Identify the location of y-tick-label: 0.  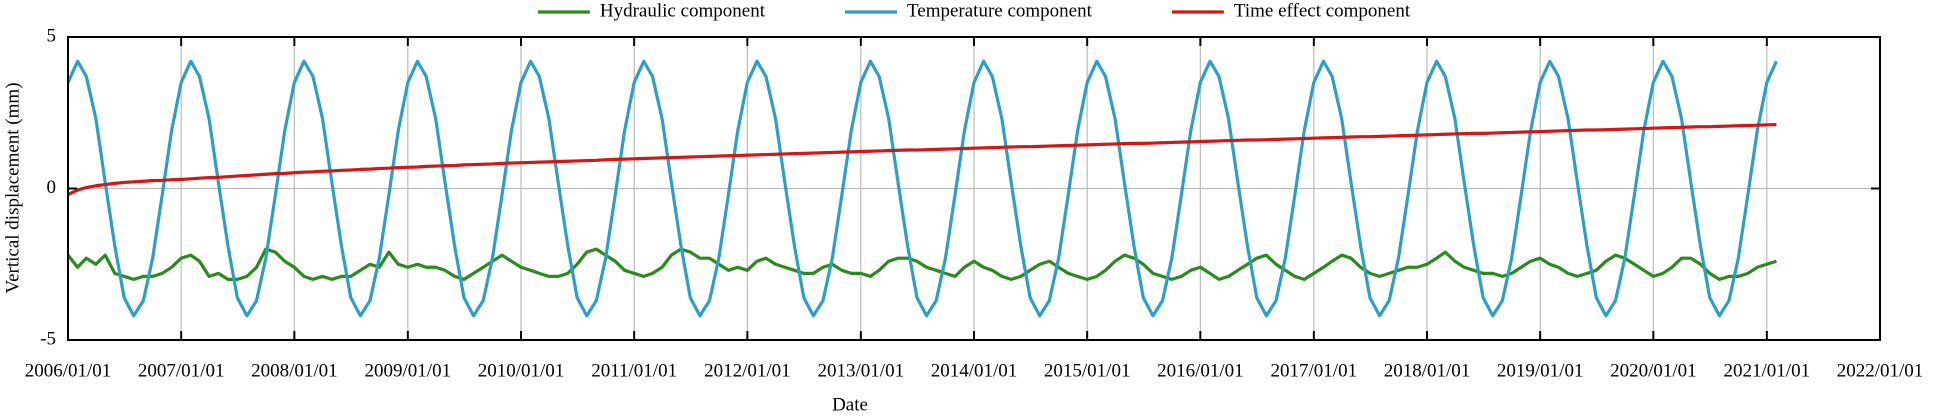
(52, 187).